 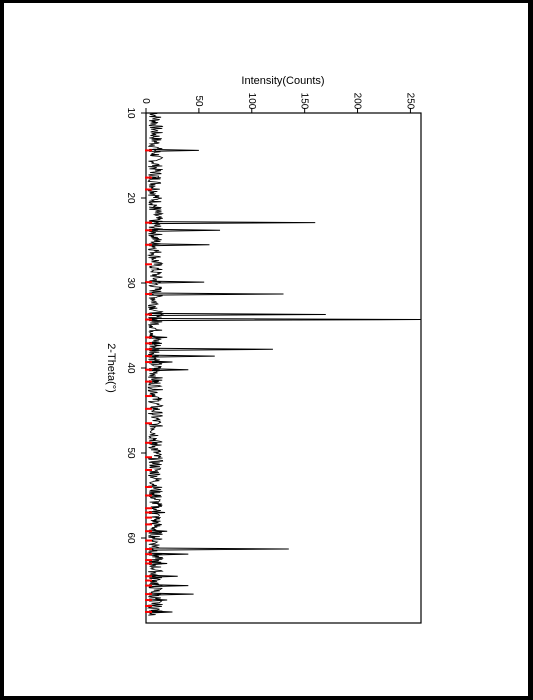 What do you see at coordinates (135, 325) in the screenshot?
I see `x-axis: 10 20 30 40 50 60` at bounding box center [135, 325].